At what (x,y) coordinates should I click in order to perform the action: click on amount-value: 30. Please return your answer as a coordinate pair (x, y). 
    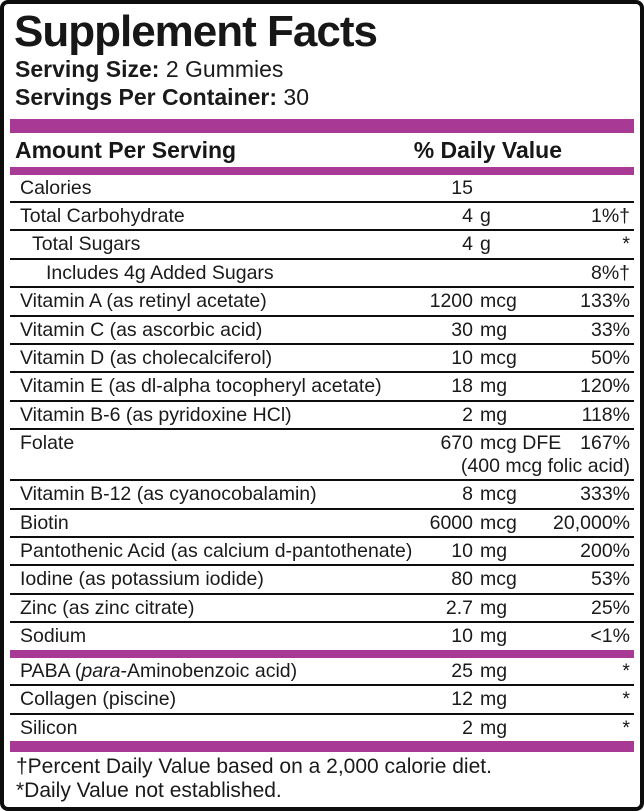
    Looking at the image, I should click on (462, 329).